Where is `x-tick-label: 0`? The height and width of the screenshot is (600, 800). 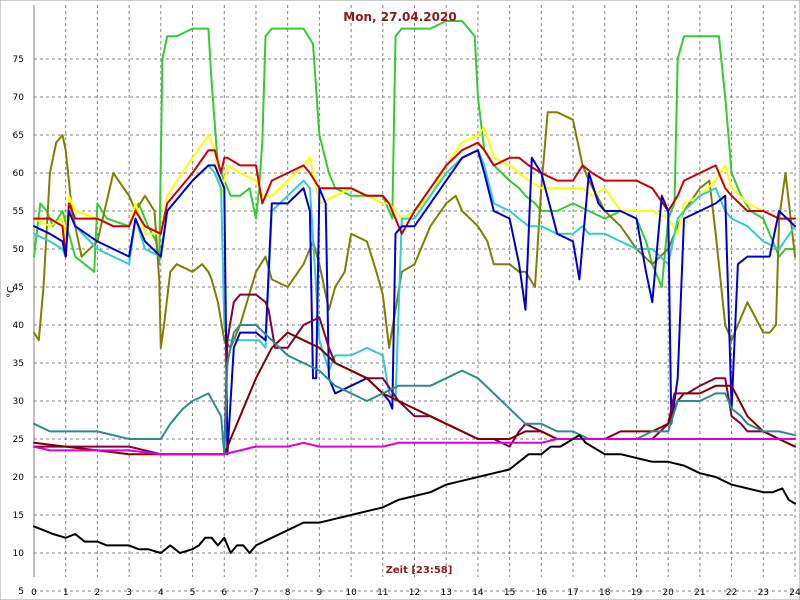 x-tick-label: 0 is located at coordinates (34, 593).